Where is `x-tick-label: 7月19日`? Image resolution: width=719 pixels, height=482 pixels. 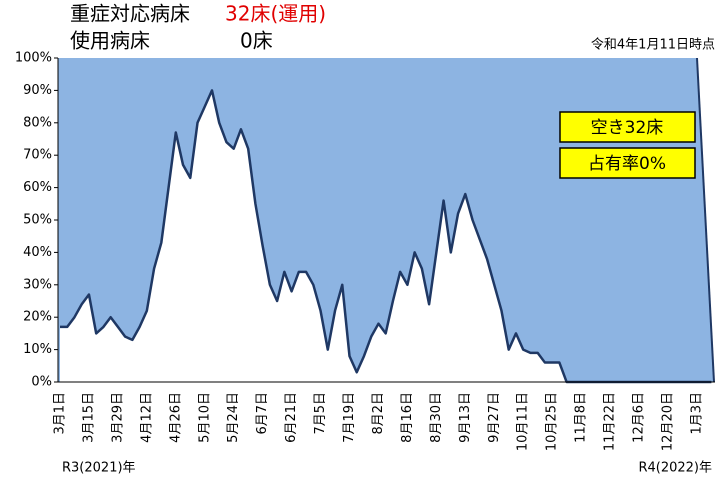
x-tick-label: 7月19日 is located at coordinates (349, 417).